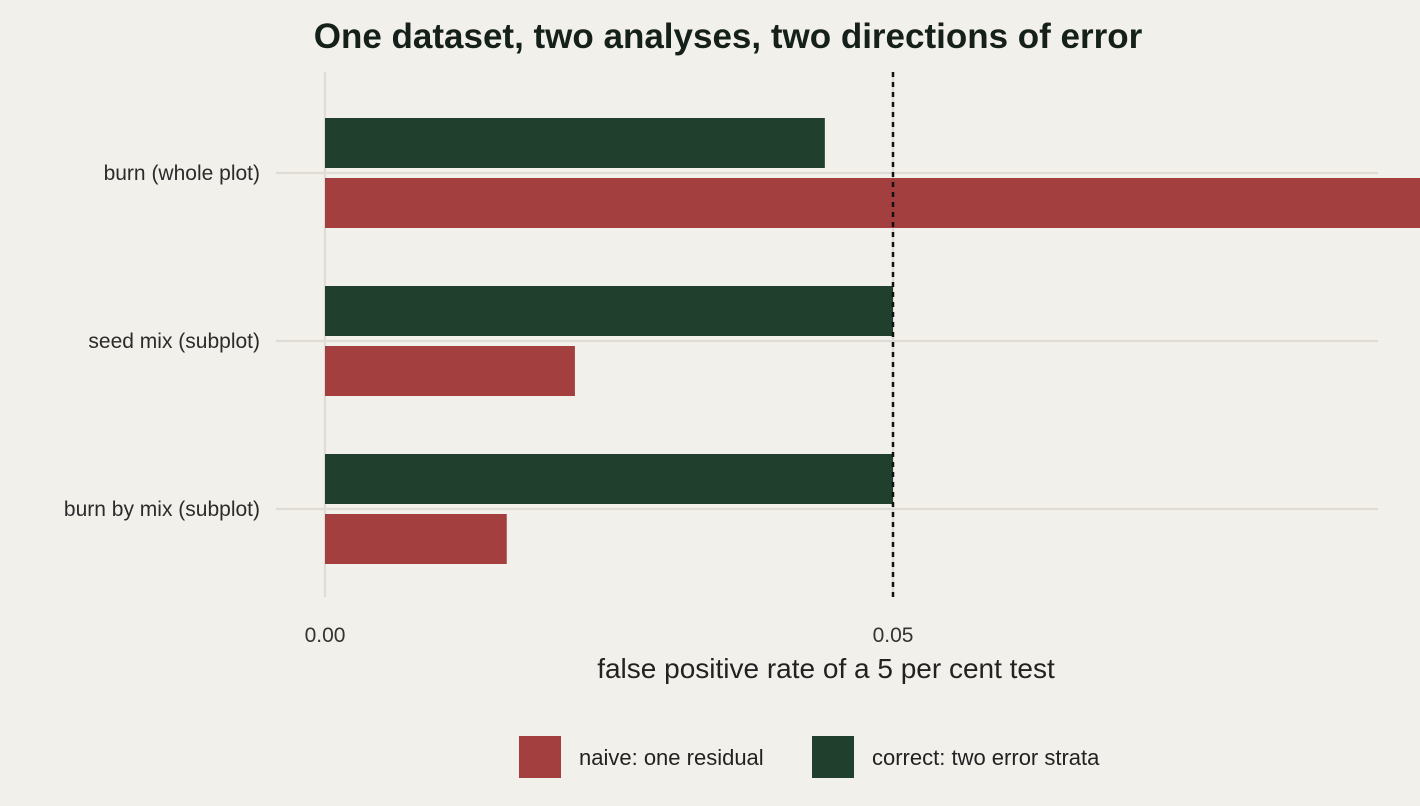  What do you see at coordinates (986, 757) in the screenshot?
I see `legend-label-correct: correct: two error strata` at bounding box center [986, 757].